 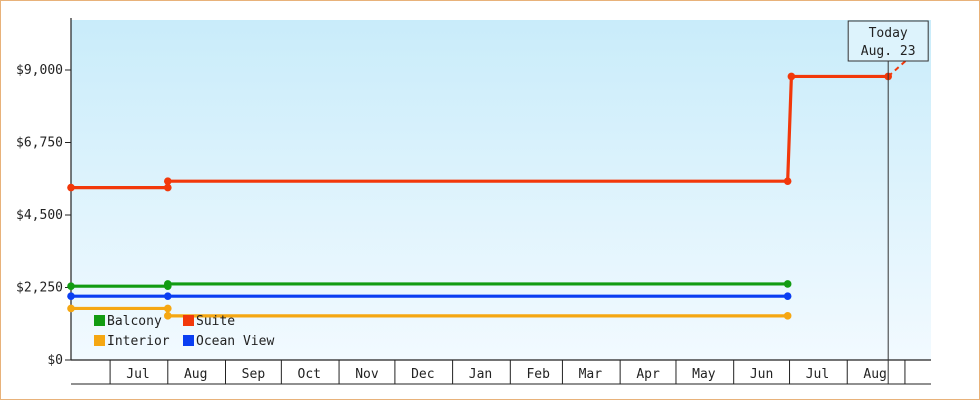 I want to click on y-tick-label: $0, so click(x=55, y=360).